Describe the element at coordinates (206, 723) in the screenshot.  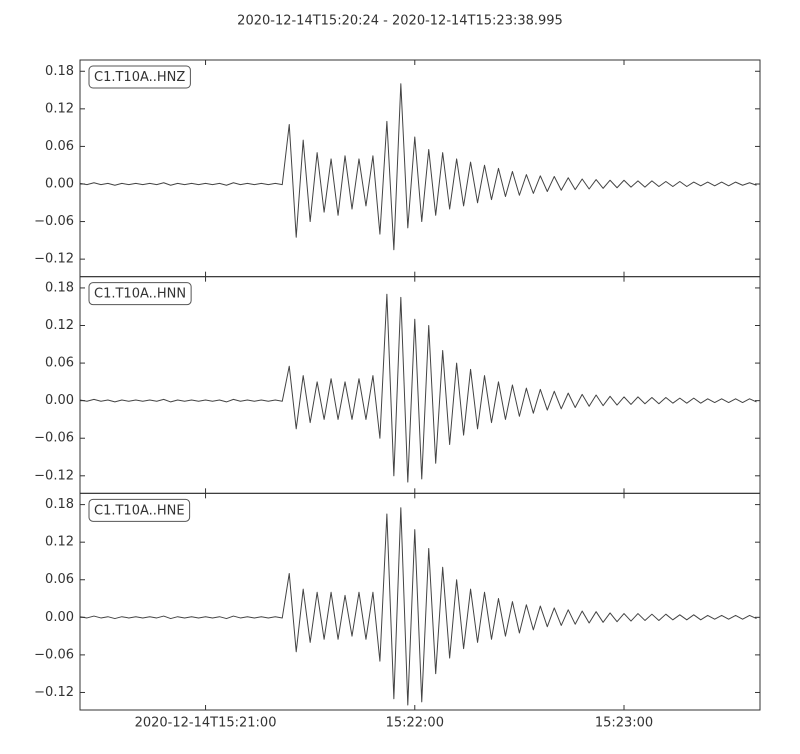
I see `x-tick-label: 2020-12-14T15:21:00` at that location.